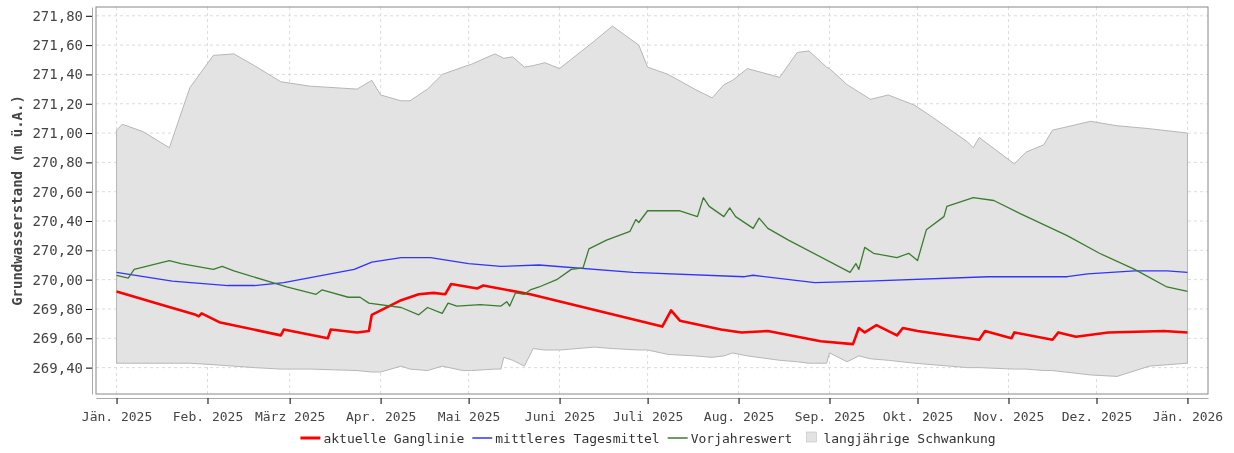  What do you see at coordinates (57, 15) in the screenshot?
I see `y-tick-label: 271,80` at bounding box center [57, 15].